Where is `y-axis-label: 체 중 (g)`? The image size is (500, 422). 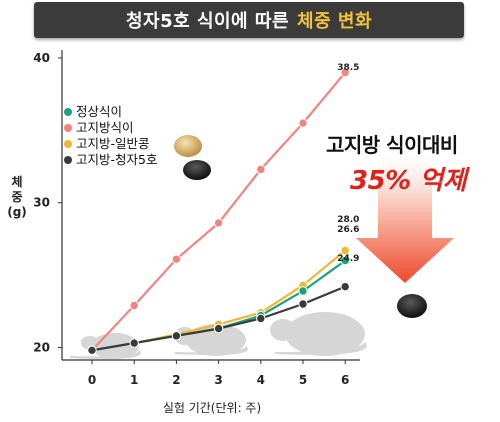
y-axis-label: 체 중 (g) is located at coordinates (17, 197).